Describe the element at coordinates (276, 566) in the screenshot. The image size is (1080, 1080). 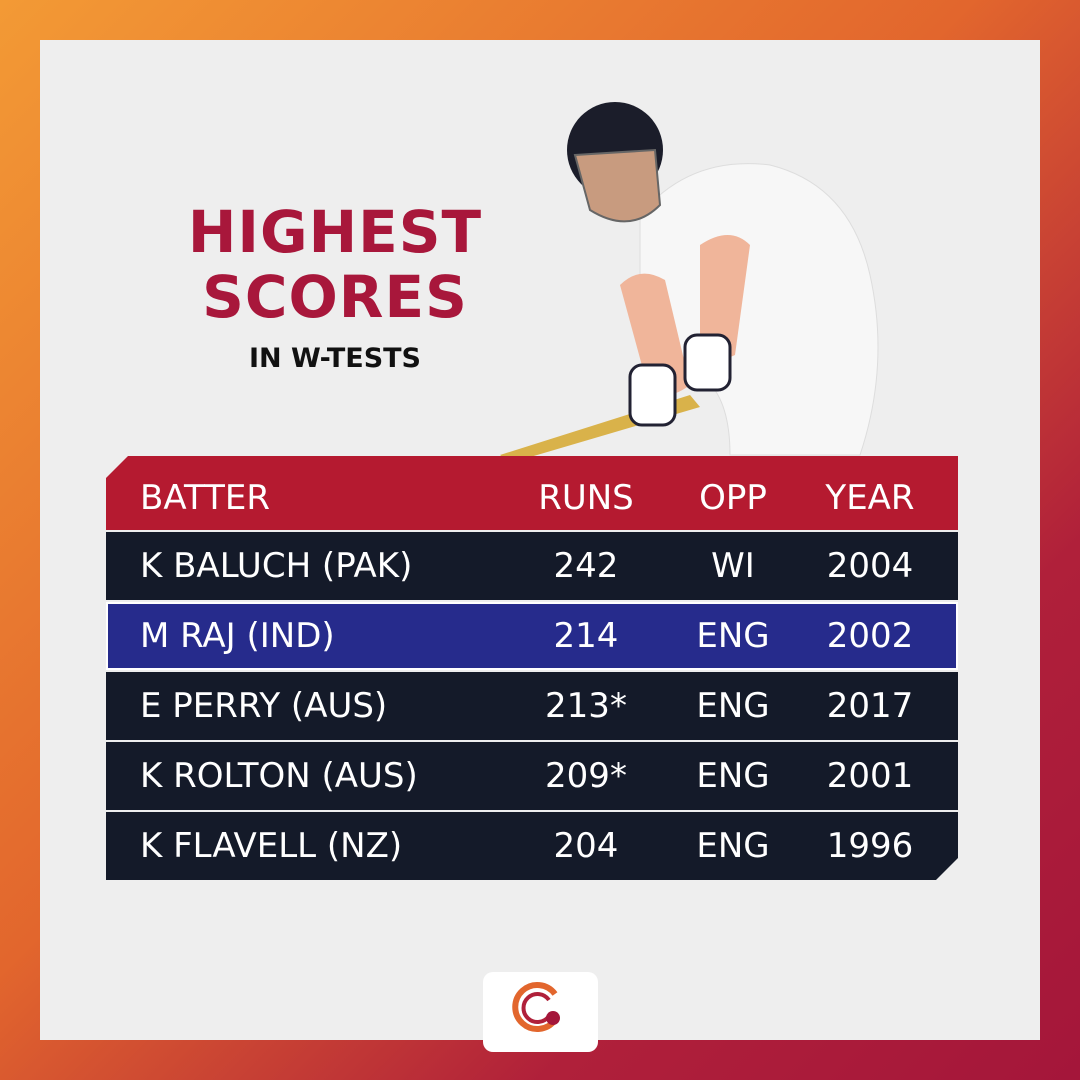
I see `table-cell: K BALUCH (PAK)` at that location.